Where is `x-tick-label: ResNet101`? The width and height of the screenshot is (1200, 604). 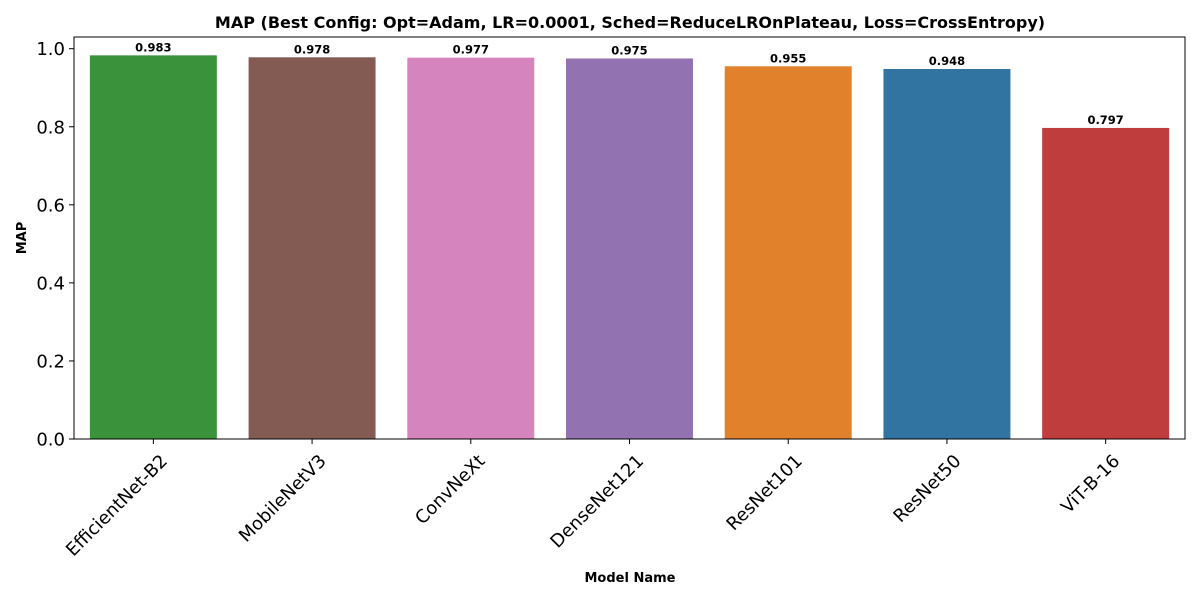
x-tick-label: ResNet101 is located at coordinates (765, 493).